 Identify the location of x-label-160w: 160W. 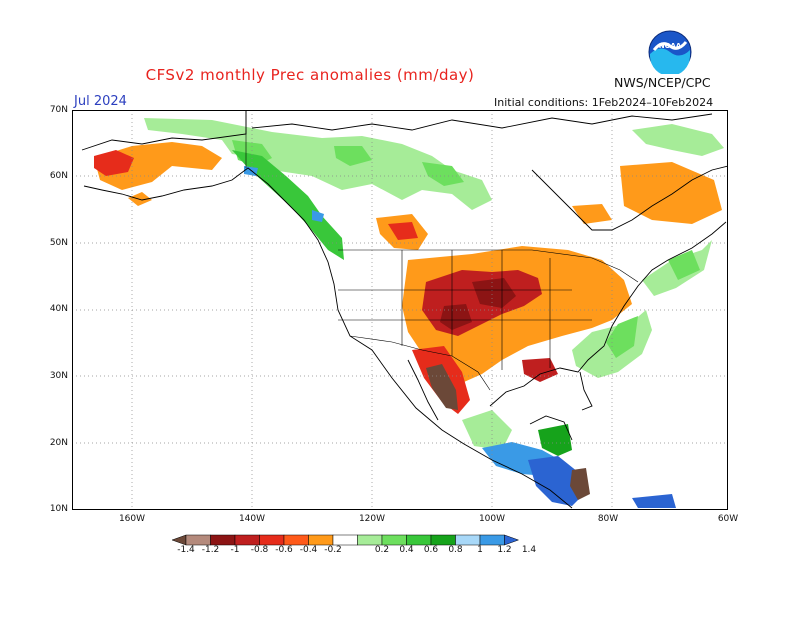
(132, 519).